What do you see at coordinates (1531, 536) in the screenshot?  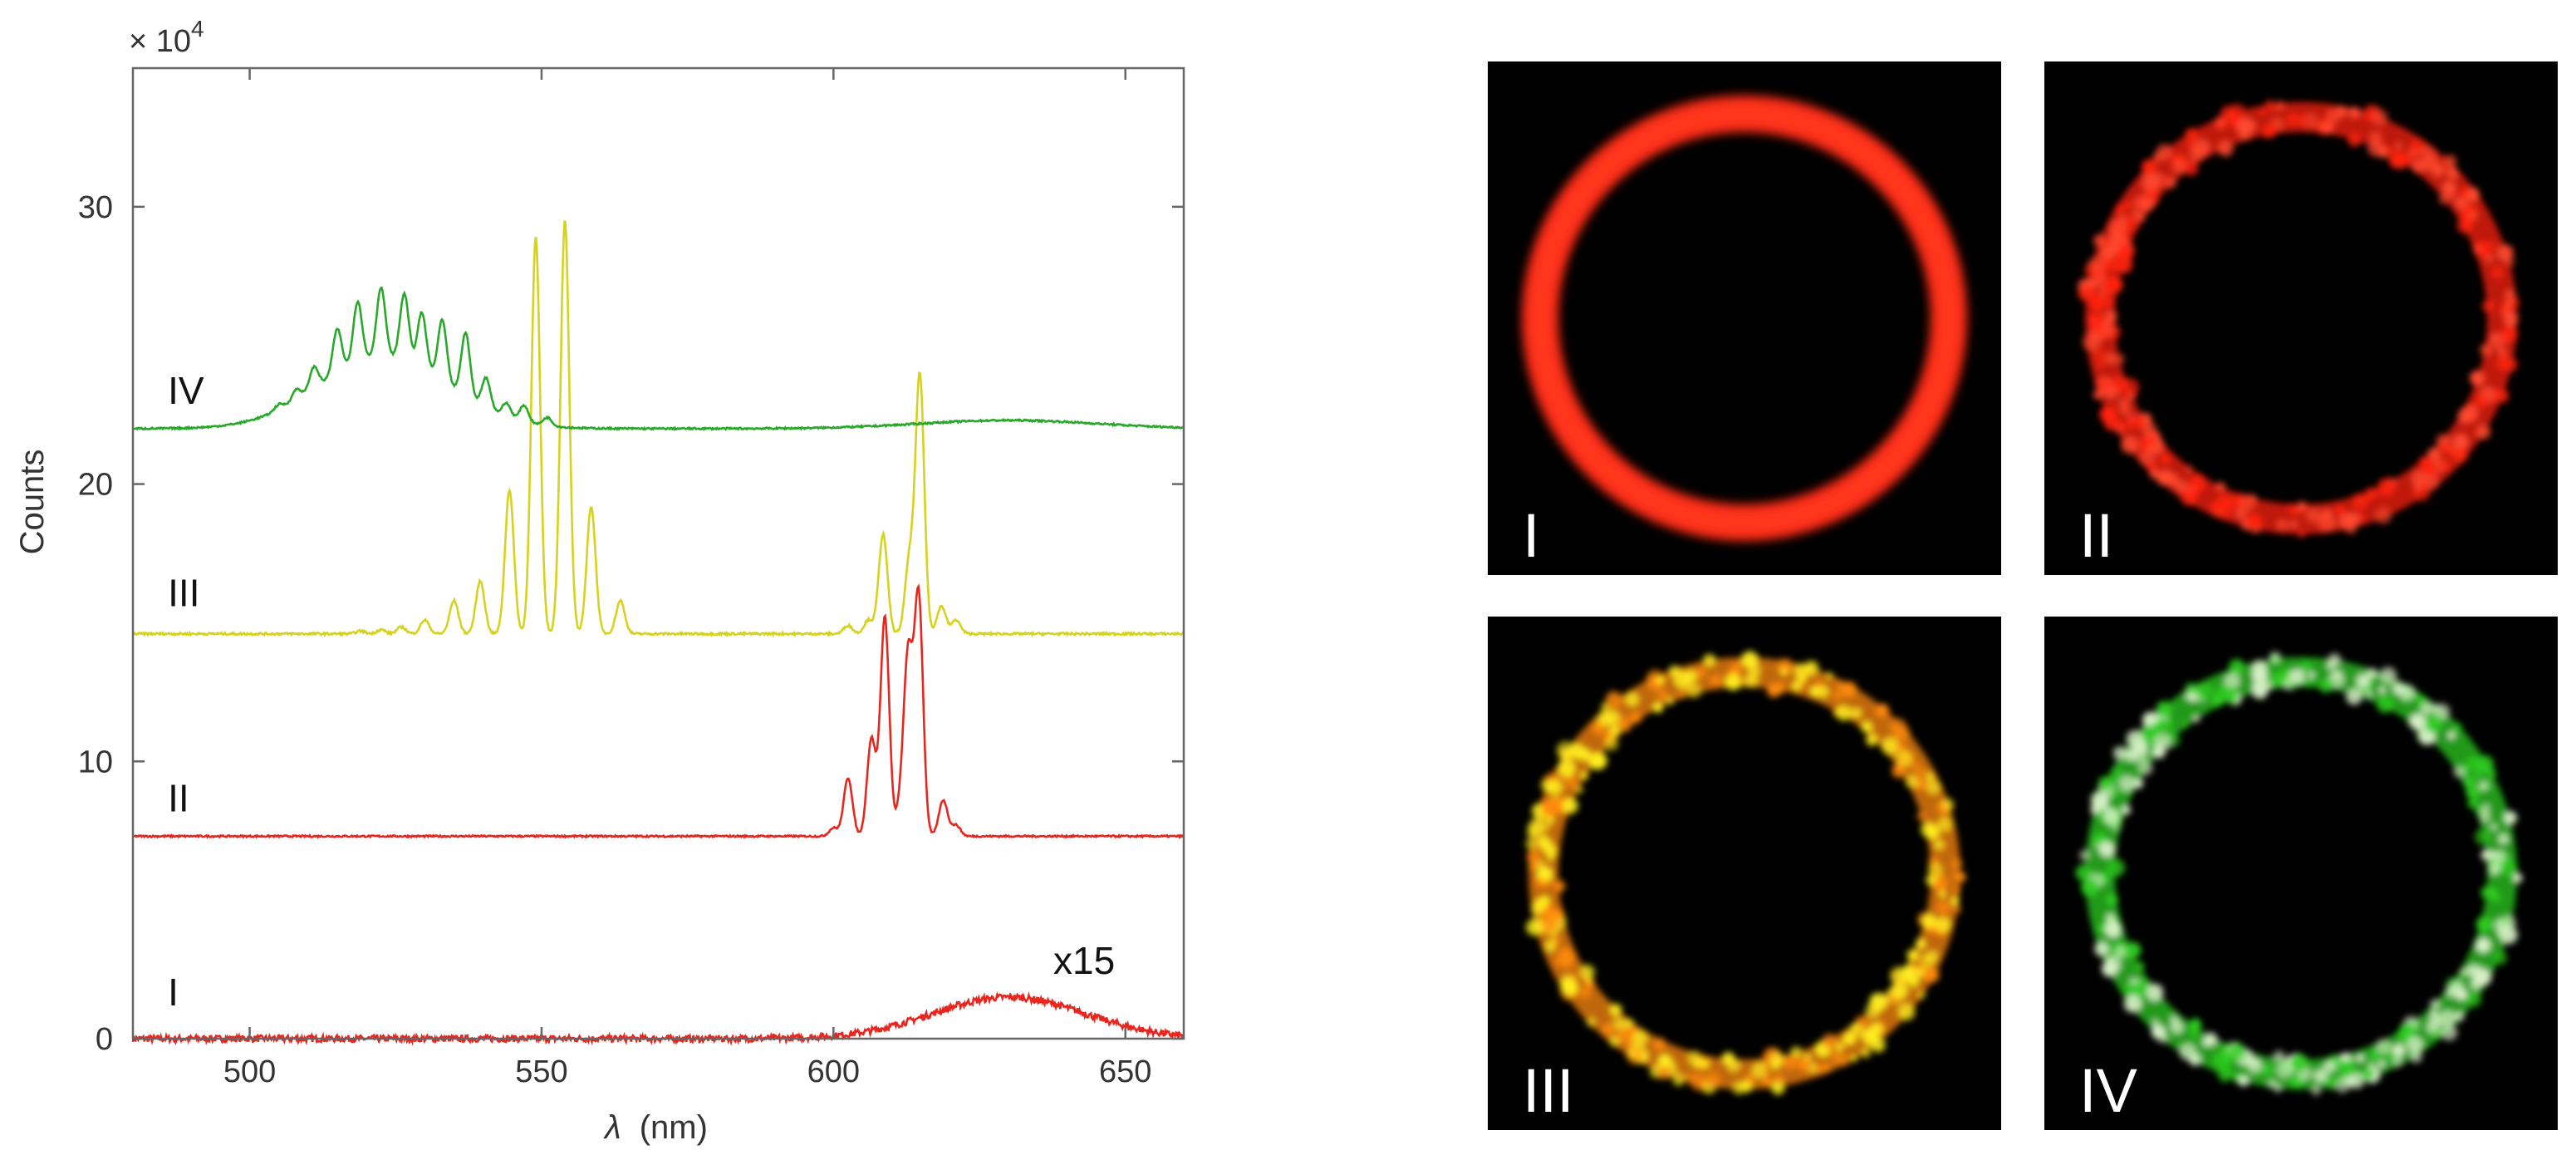 I see `panel-label: I` at bounding box center [1531, 536].